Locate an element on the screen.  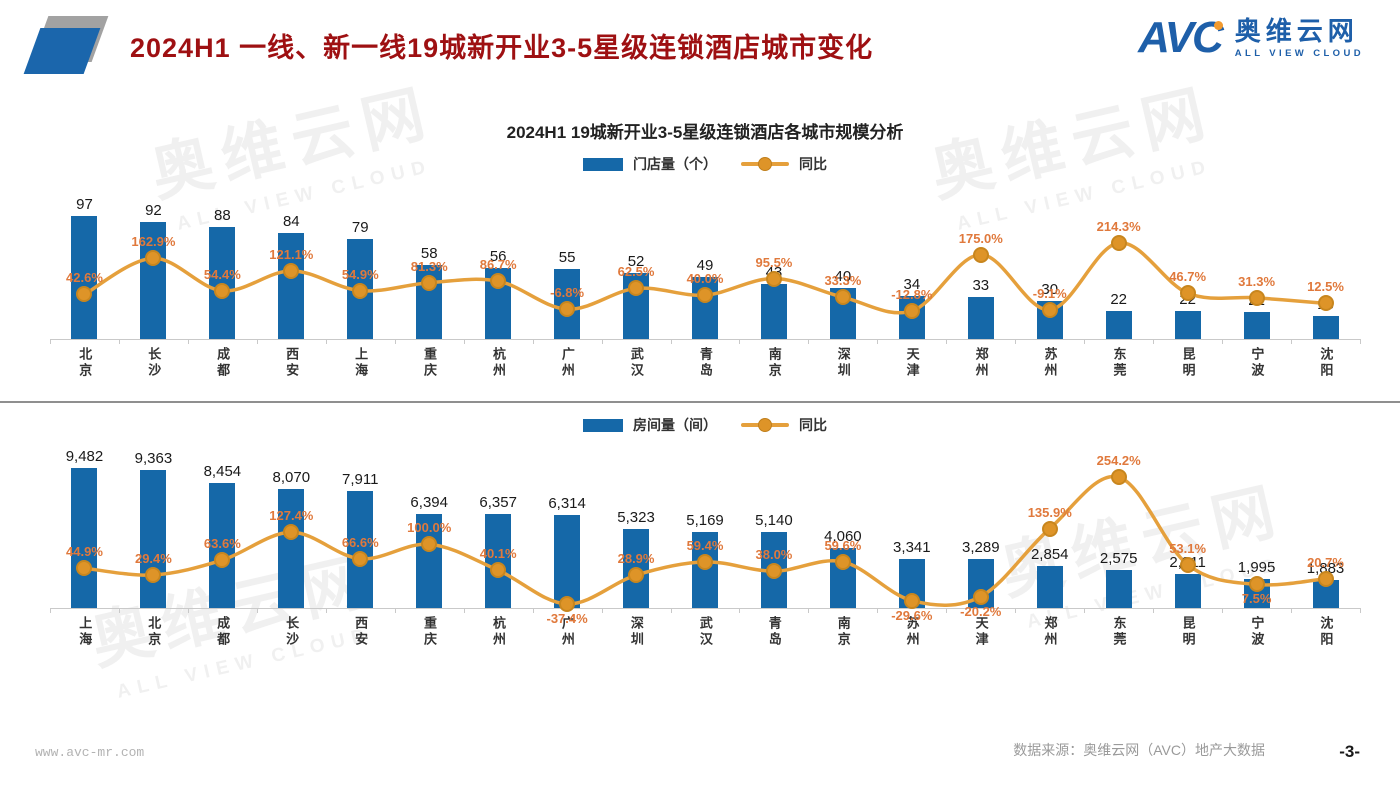
category-label: 苏州 is located at coordinates (1050, 363).